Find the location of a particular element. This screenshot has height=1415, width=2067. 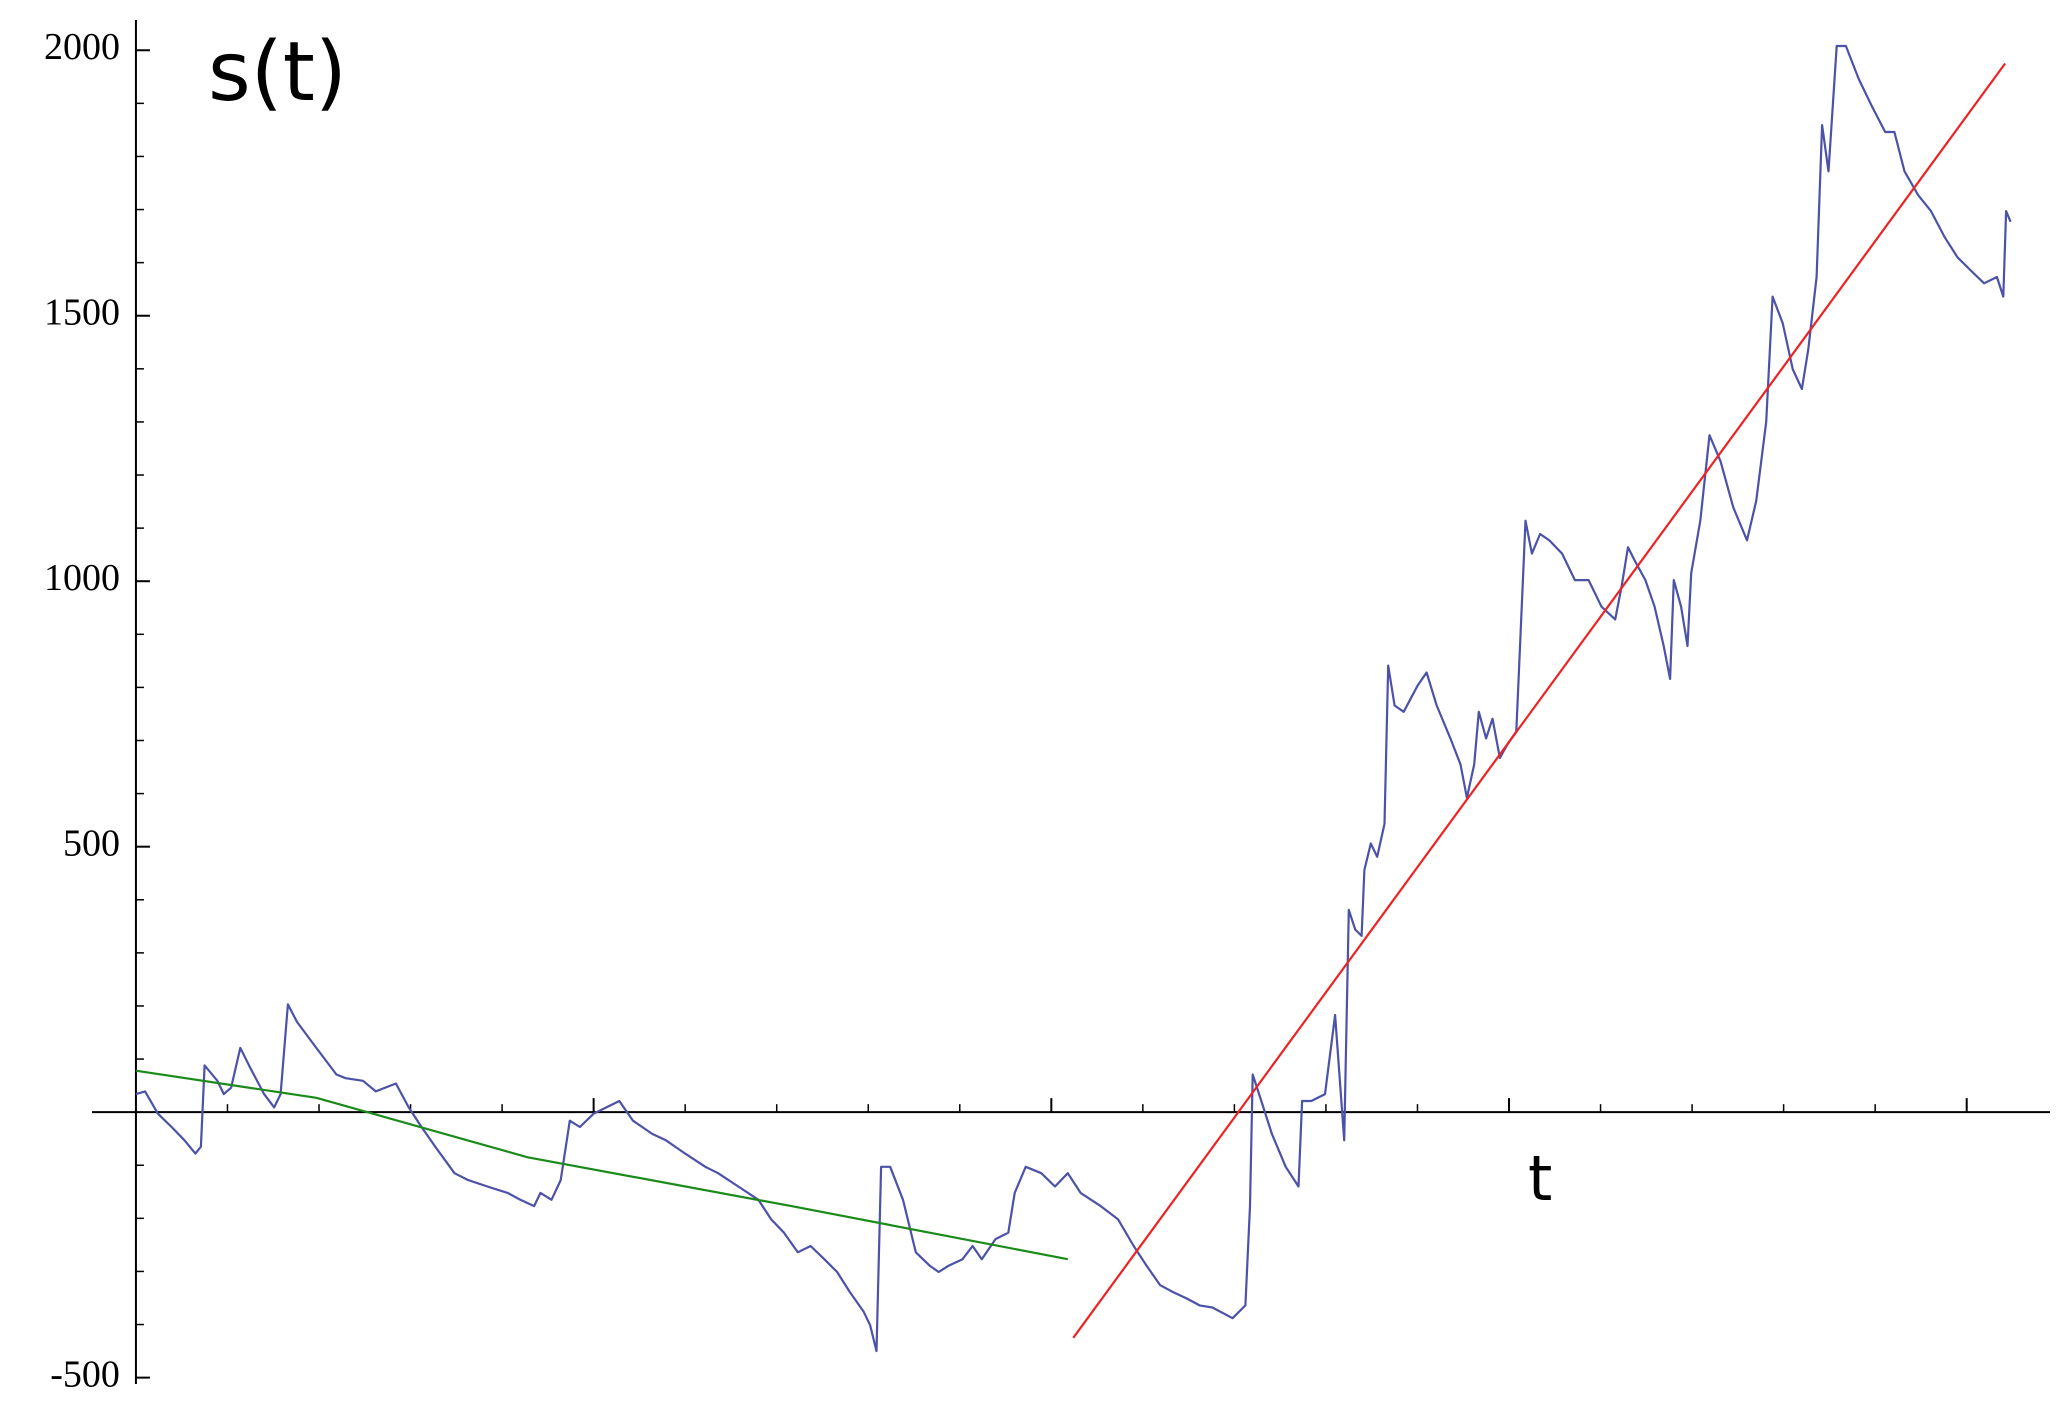

y-tick-label: 1000 is located at coordinates (82, 578).